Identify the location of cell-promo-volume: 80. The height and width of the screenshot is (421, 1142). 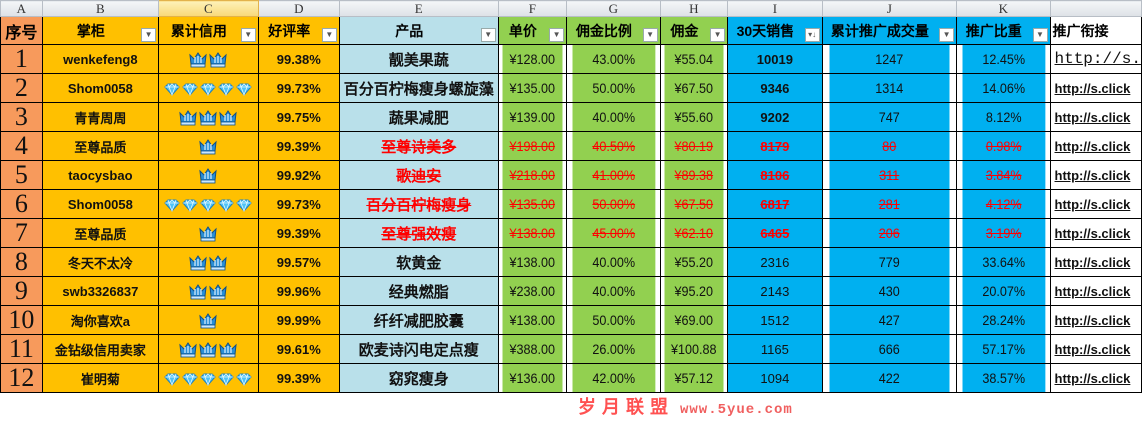
(889, 146).